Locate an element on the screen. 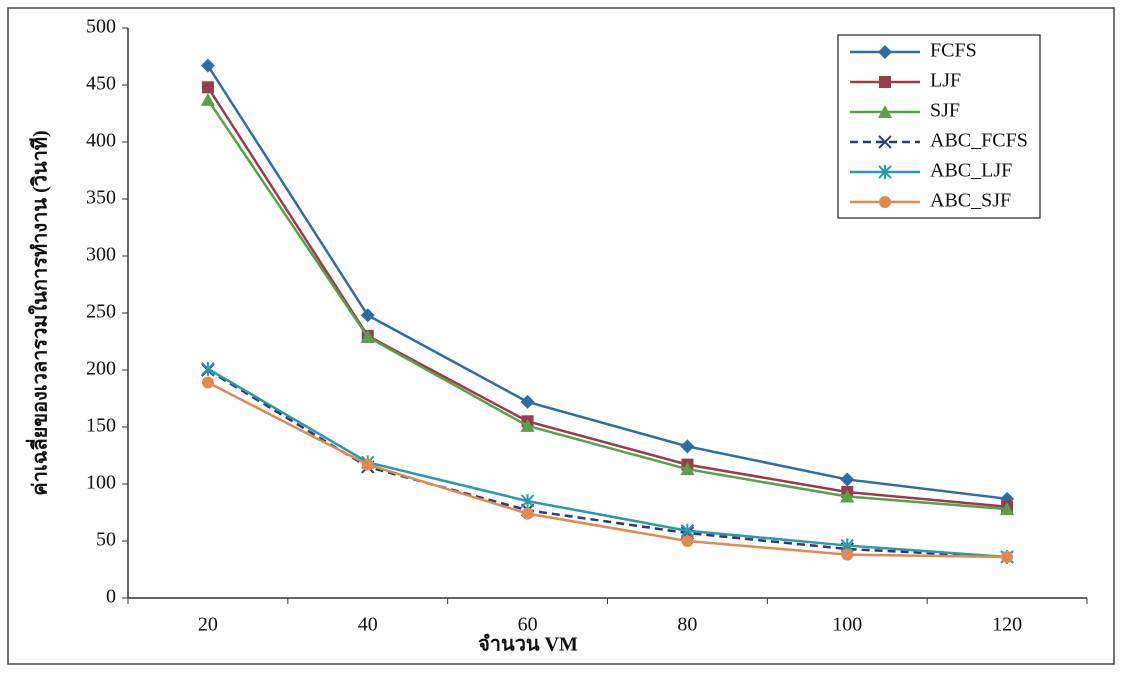 The height and width of the screenshot is (674, 1123). y-tick-label: 100 is located at coordinates (101, 483).